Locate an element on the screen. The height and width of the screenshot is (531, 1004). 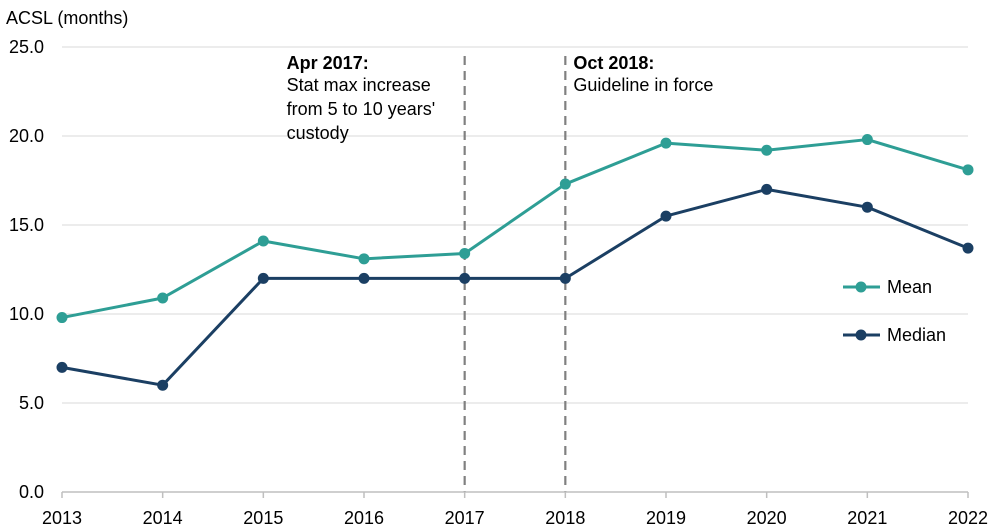
x-tick-label: 2018 is located at coordinates (565, 518).